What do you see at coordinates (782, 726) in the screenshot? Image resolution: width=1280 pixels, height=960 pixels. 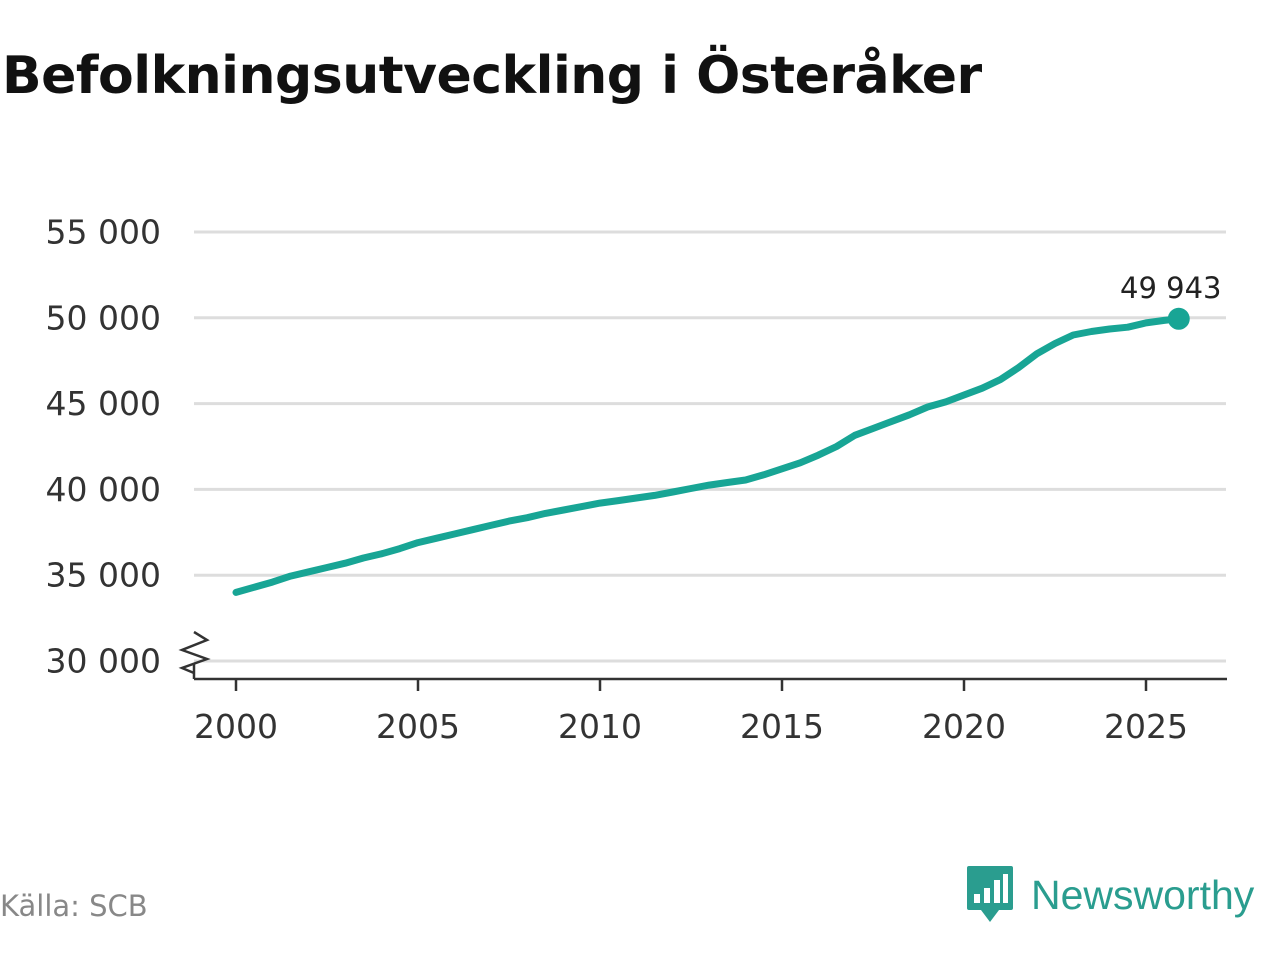 I see `x-tick-label: 2015` at bounding box center [782, 726].